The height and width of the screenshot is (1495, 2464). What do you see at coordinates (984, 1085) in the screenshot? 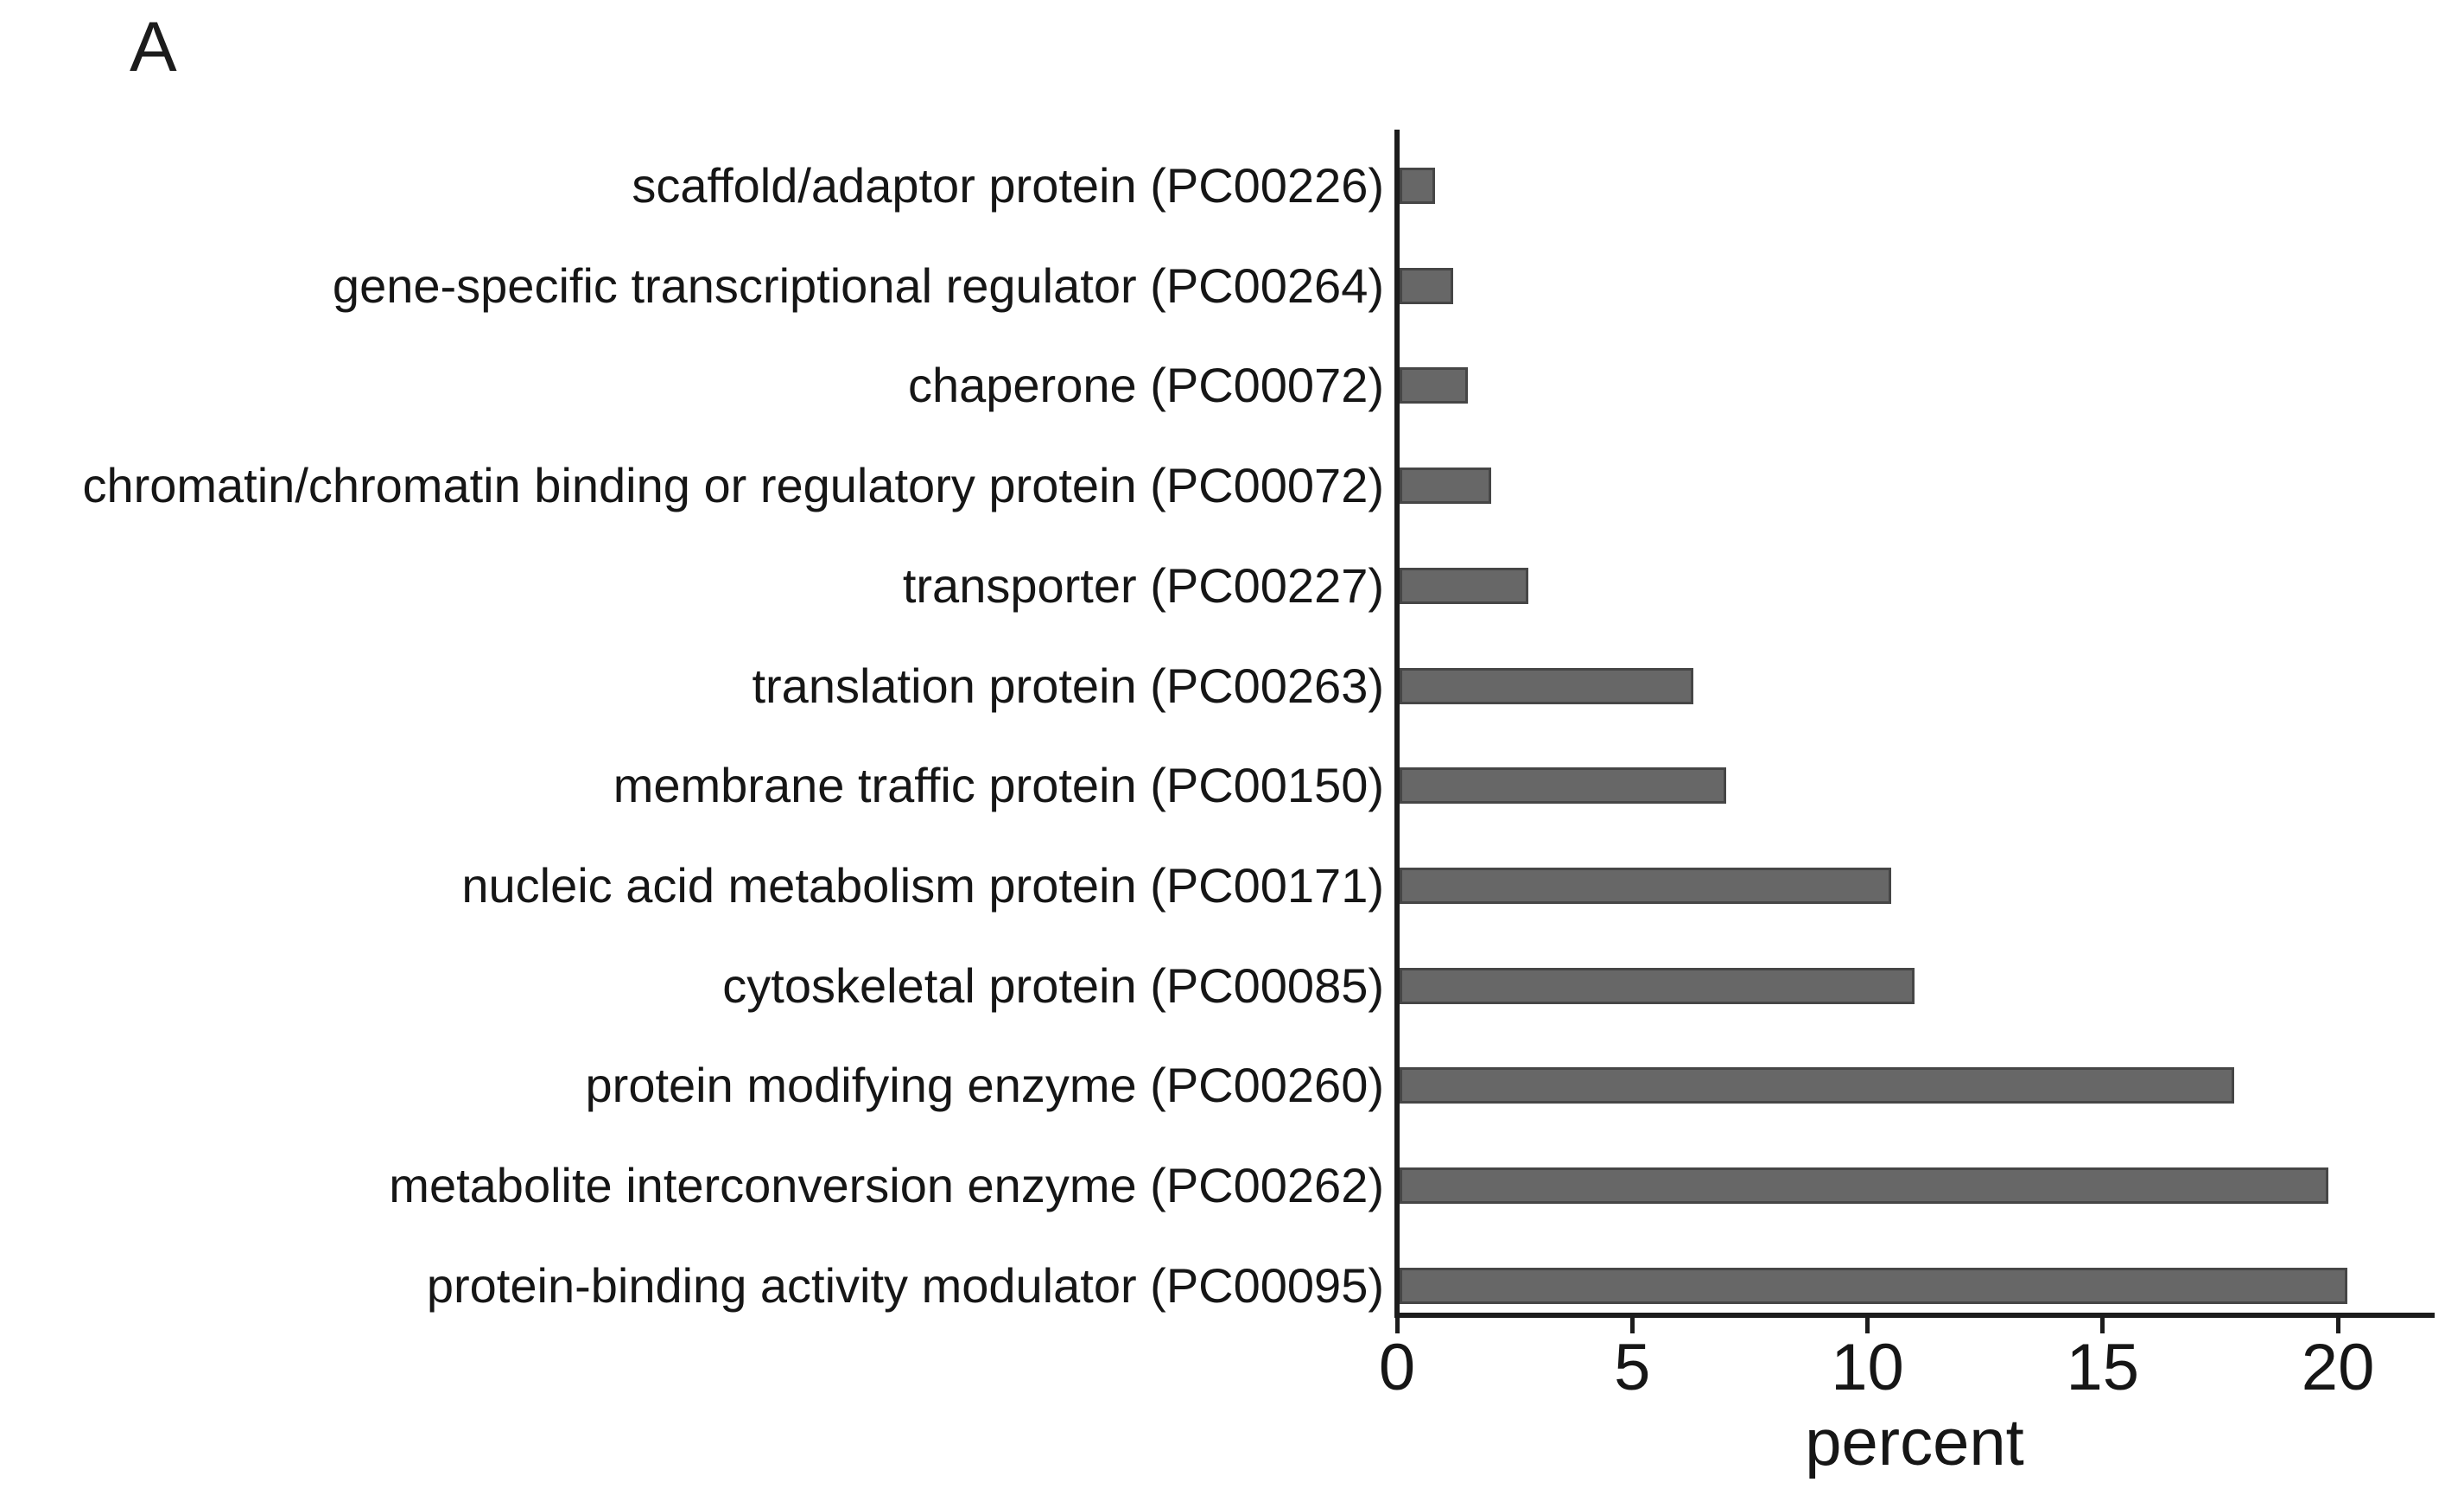
I see `category-label: protein modifying enzyme (PC00260)` at bounding box center [984, 1085].